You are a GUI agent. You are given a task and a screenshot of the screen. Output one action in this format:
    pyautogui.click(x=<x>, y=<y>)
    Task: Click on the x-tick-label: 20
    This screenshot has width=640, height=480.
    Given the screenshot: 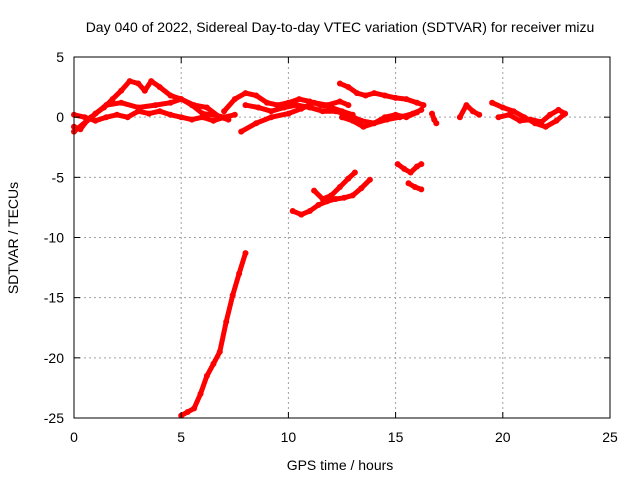 What is the action you would take?
    pyautogui.click(x=503, y=437)
    